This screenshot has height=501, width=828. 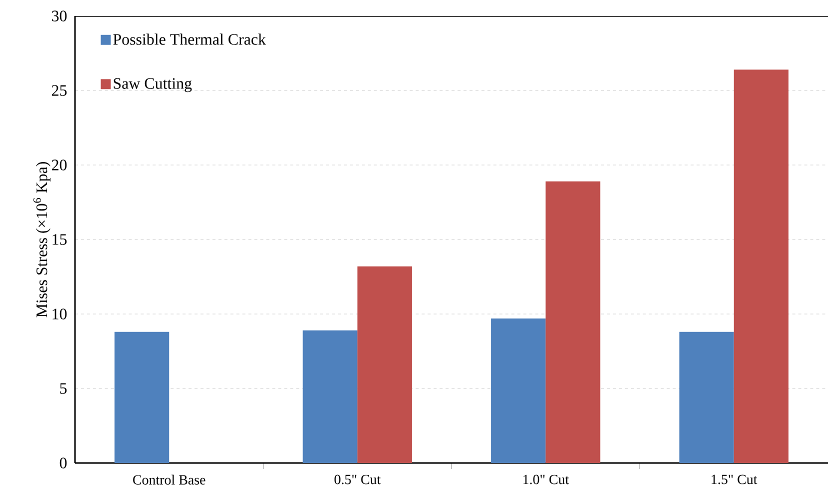 I want to click on x-tick-label: Control Base, so click(x=169, y=479).